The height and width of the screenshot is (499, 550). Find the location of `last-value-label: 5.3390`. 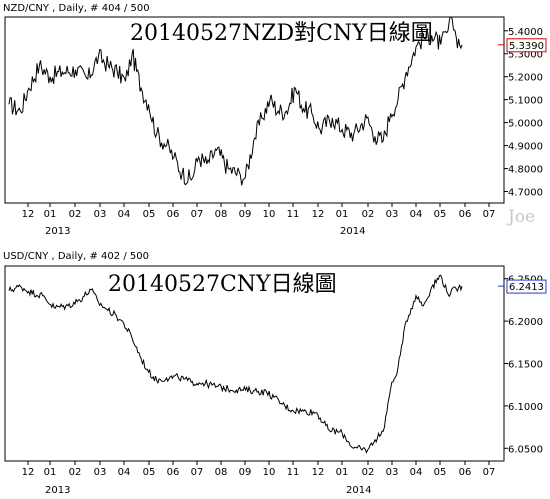

last-value-label: 5.3390 is located at coordinates (526, 46).